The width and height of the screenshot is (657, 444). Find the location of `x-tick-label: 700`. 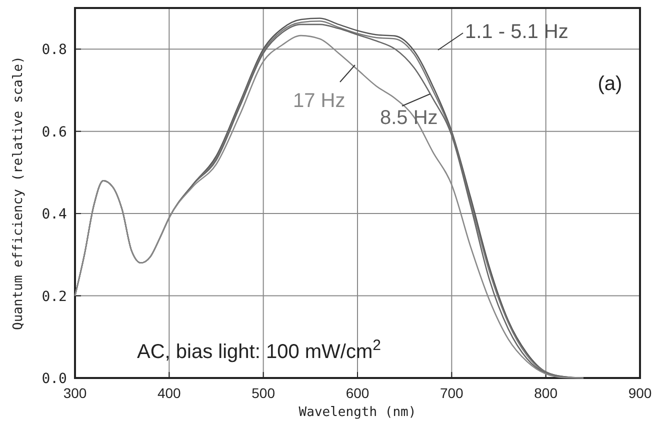

x-tick-label: 700 is located at coordinates (452, 393).